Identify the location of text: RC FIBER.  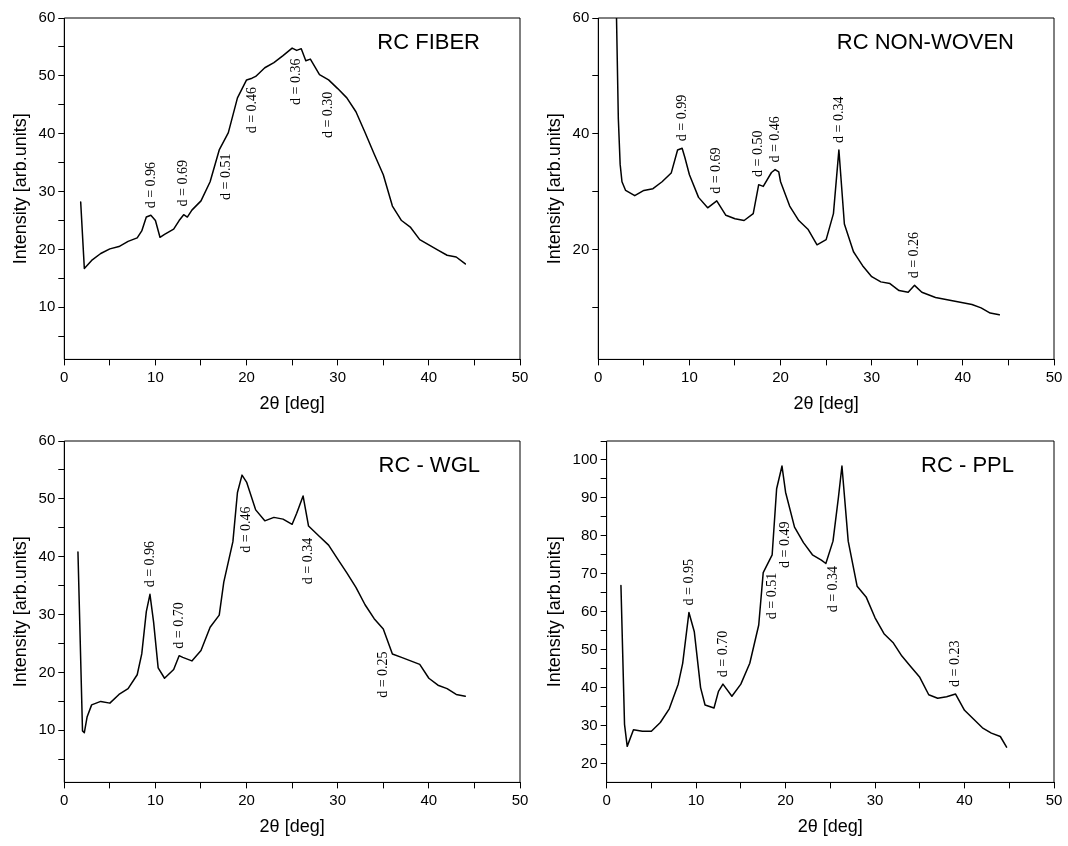
(428, 42).